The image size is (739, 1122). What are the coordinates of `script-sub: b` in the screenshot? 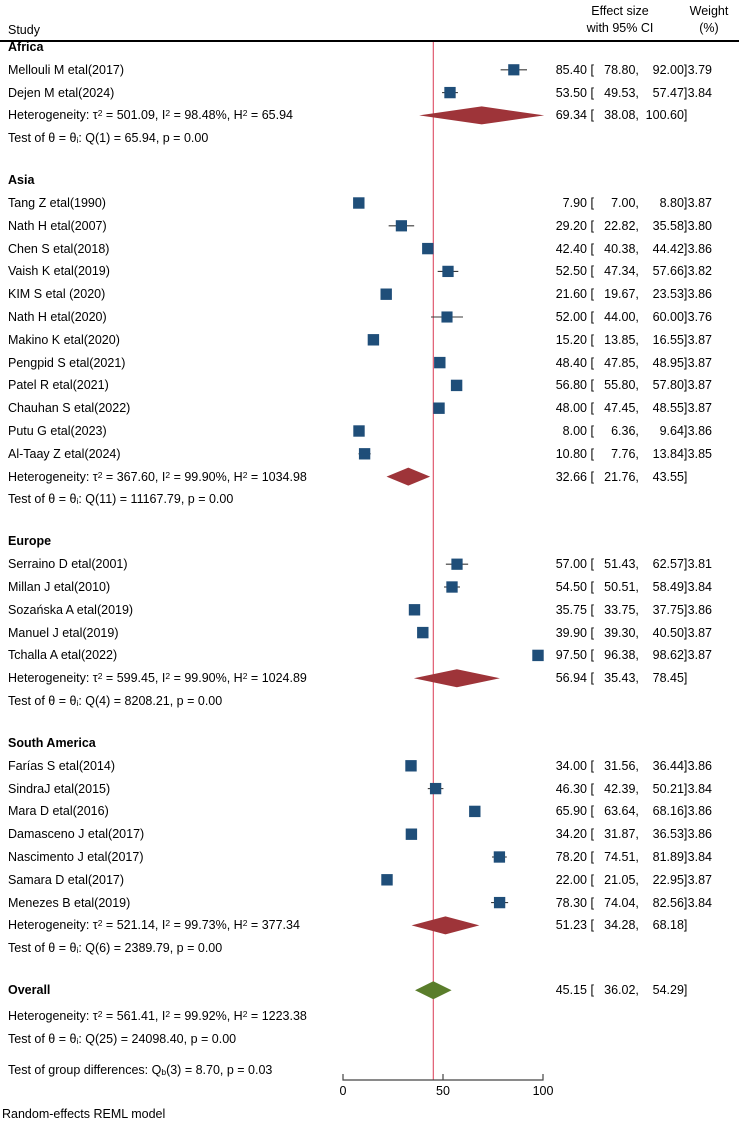 It's located at (164, 1072).